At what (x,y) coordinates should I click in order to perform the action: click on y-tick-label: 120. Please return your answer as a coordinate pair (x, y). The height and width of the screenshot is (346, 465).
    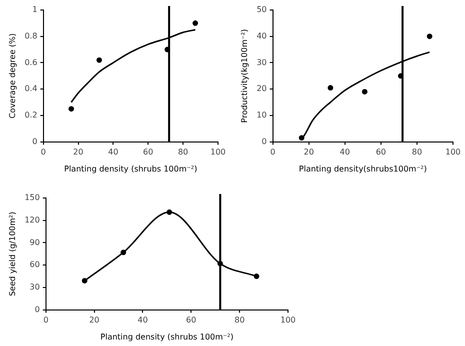
    Looking at the image, I should click on (32, 219).